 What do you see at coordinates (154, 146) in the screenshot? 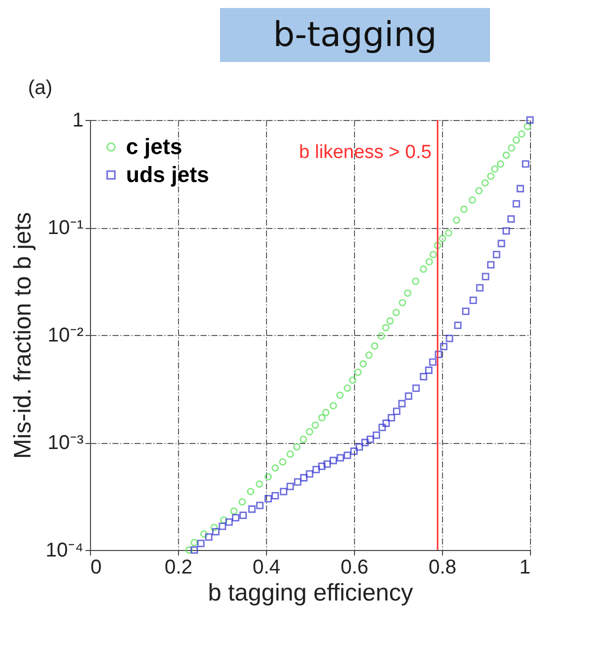
I see `legend-label: c jets` at bounding box center [154, 146].